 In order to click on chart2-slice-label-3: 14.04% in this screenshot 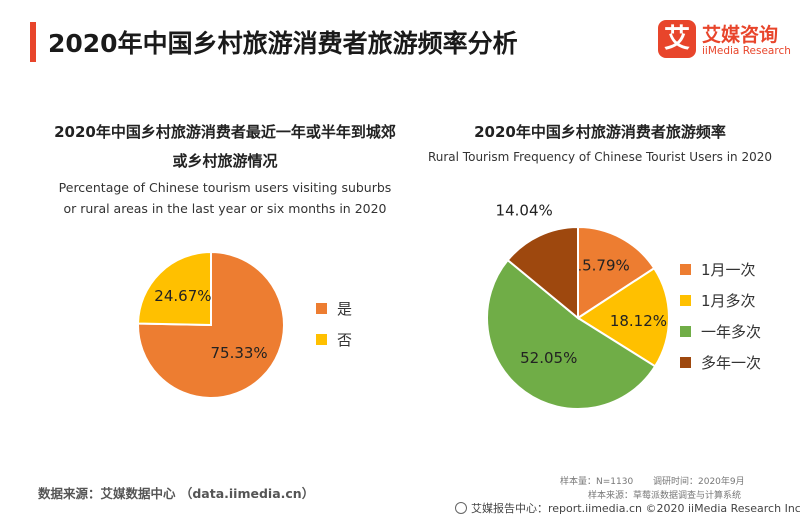, I will do `click(524, 210)`.